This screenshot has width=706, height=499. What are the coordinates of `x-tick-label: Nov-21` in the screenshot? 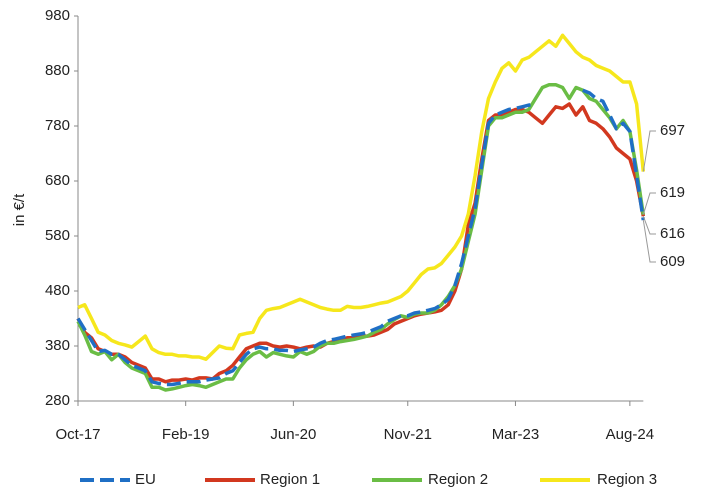 It's located at (408, 434).